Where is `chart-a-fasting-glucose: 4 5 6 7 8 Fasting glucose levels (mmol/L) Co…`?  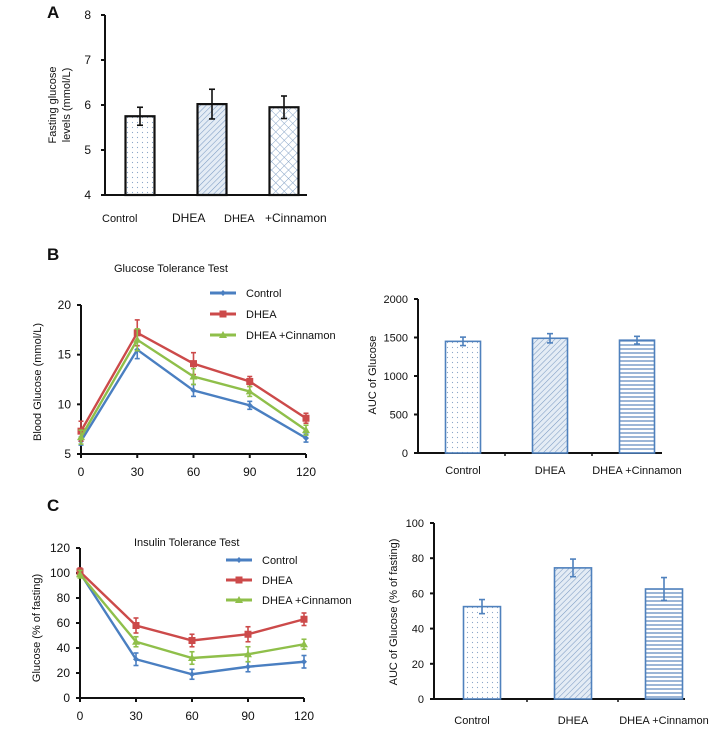
chart-a-fasting-glucose: 4 5 6 7 8 Fasting glucose levels (mmol/L) Co… is located at coordinates (187, 116).